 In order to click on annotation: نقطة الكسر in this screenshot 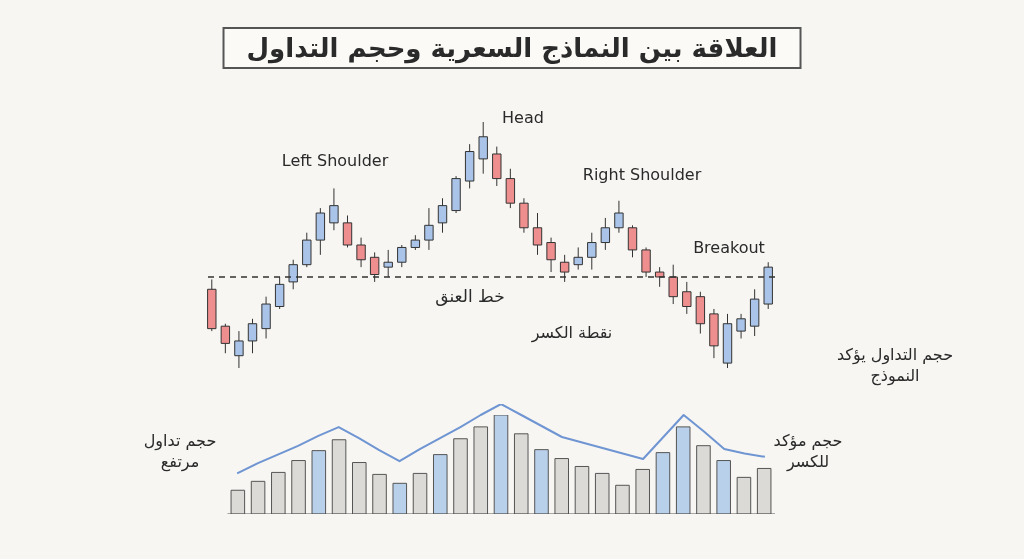, I will do `click(572, 332)`.